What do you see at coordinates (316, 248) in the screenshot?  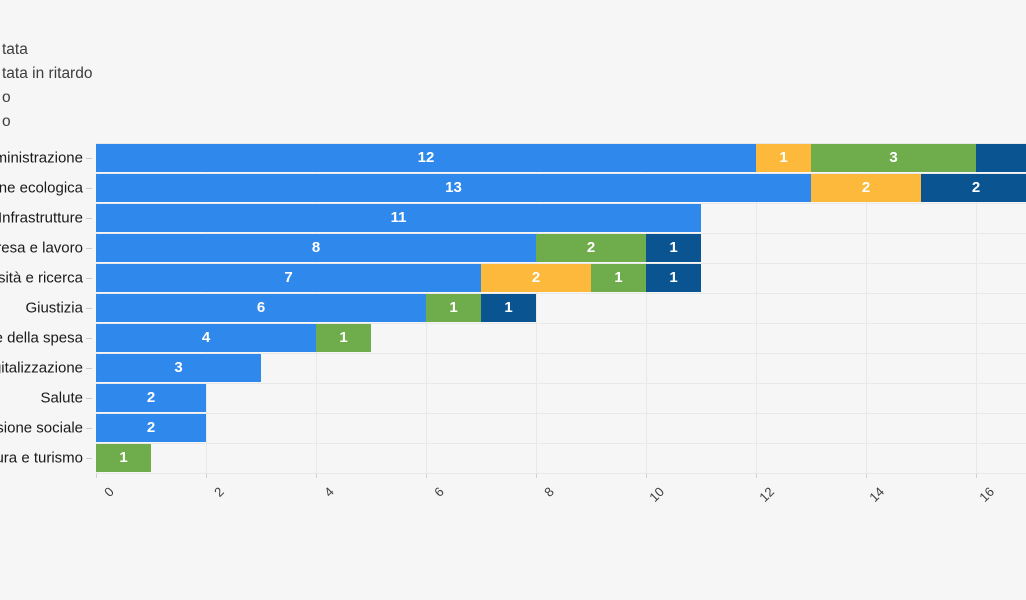 I see `bar-segment-blue: 8` at bounding box center [316, 248].